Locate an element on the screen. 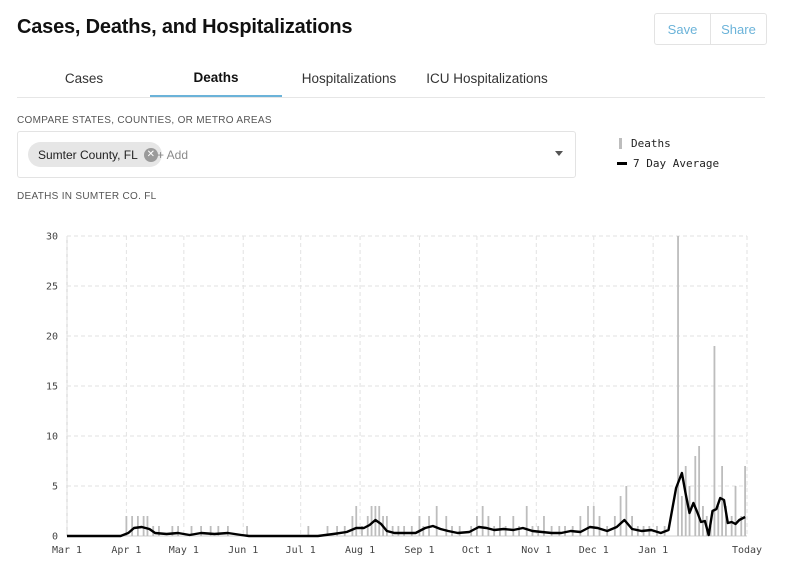 The width and height of the screenshot is (800, 578). x-tick-label: Jun 1 is located at coordinates (243, 550).